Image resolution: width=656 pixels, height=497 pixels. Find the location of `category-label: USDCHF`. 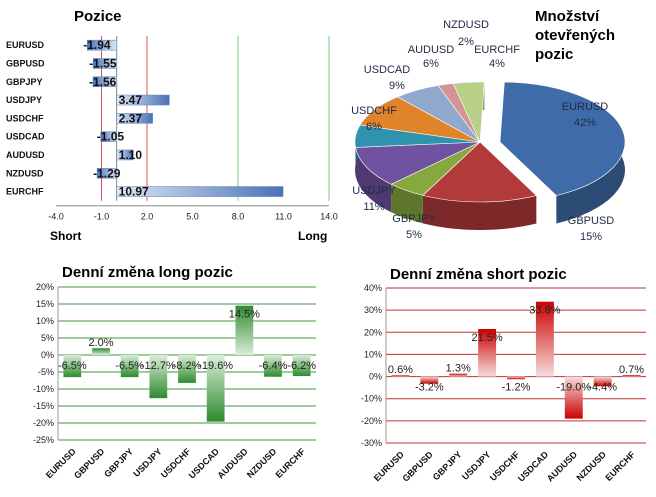

category-label: USDCHF is located at coordinates (25, 118).